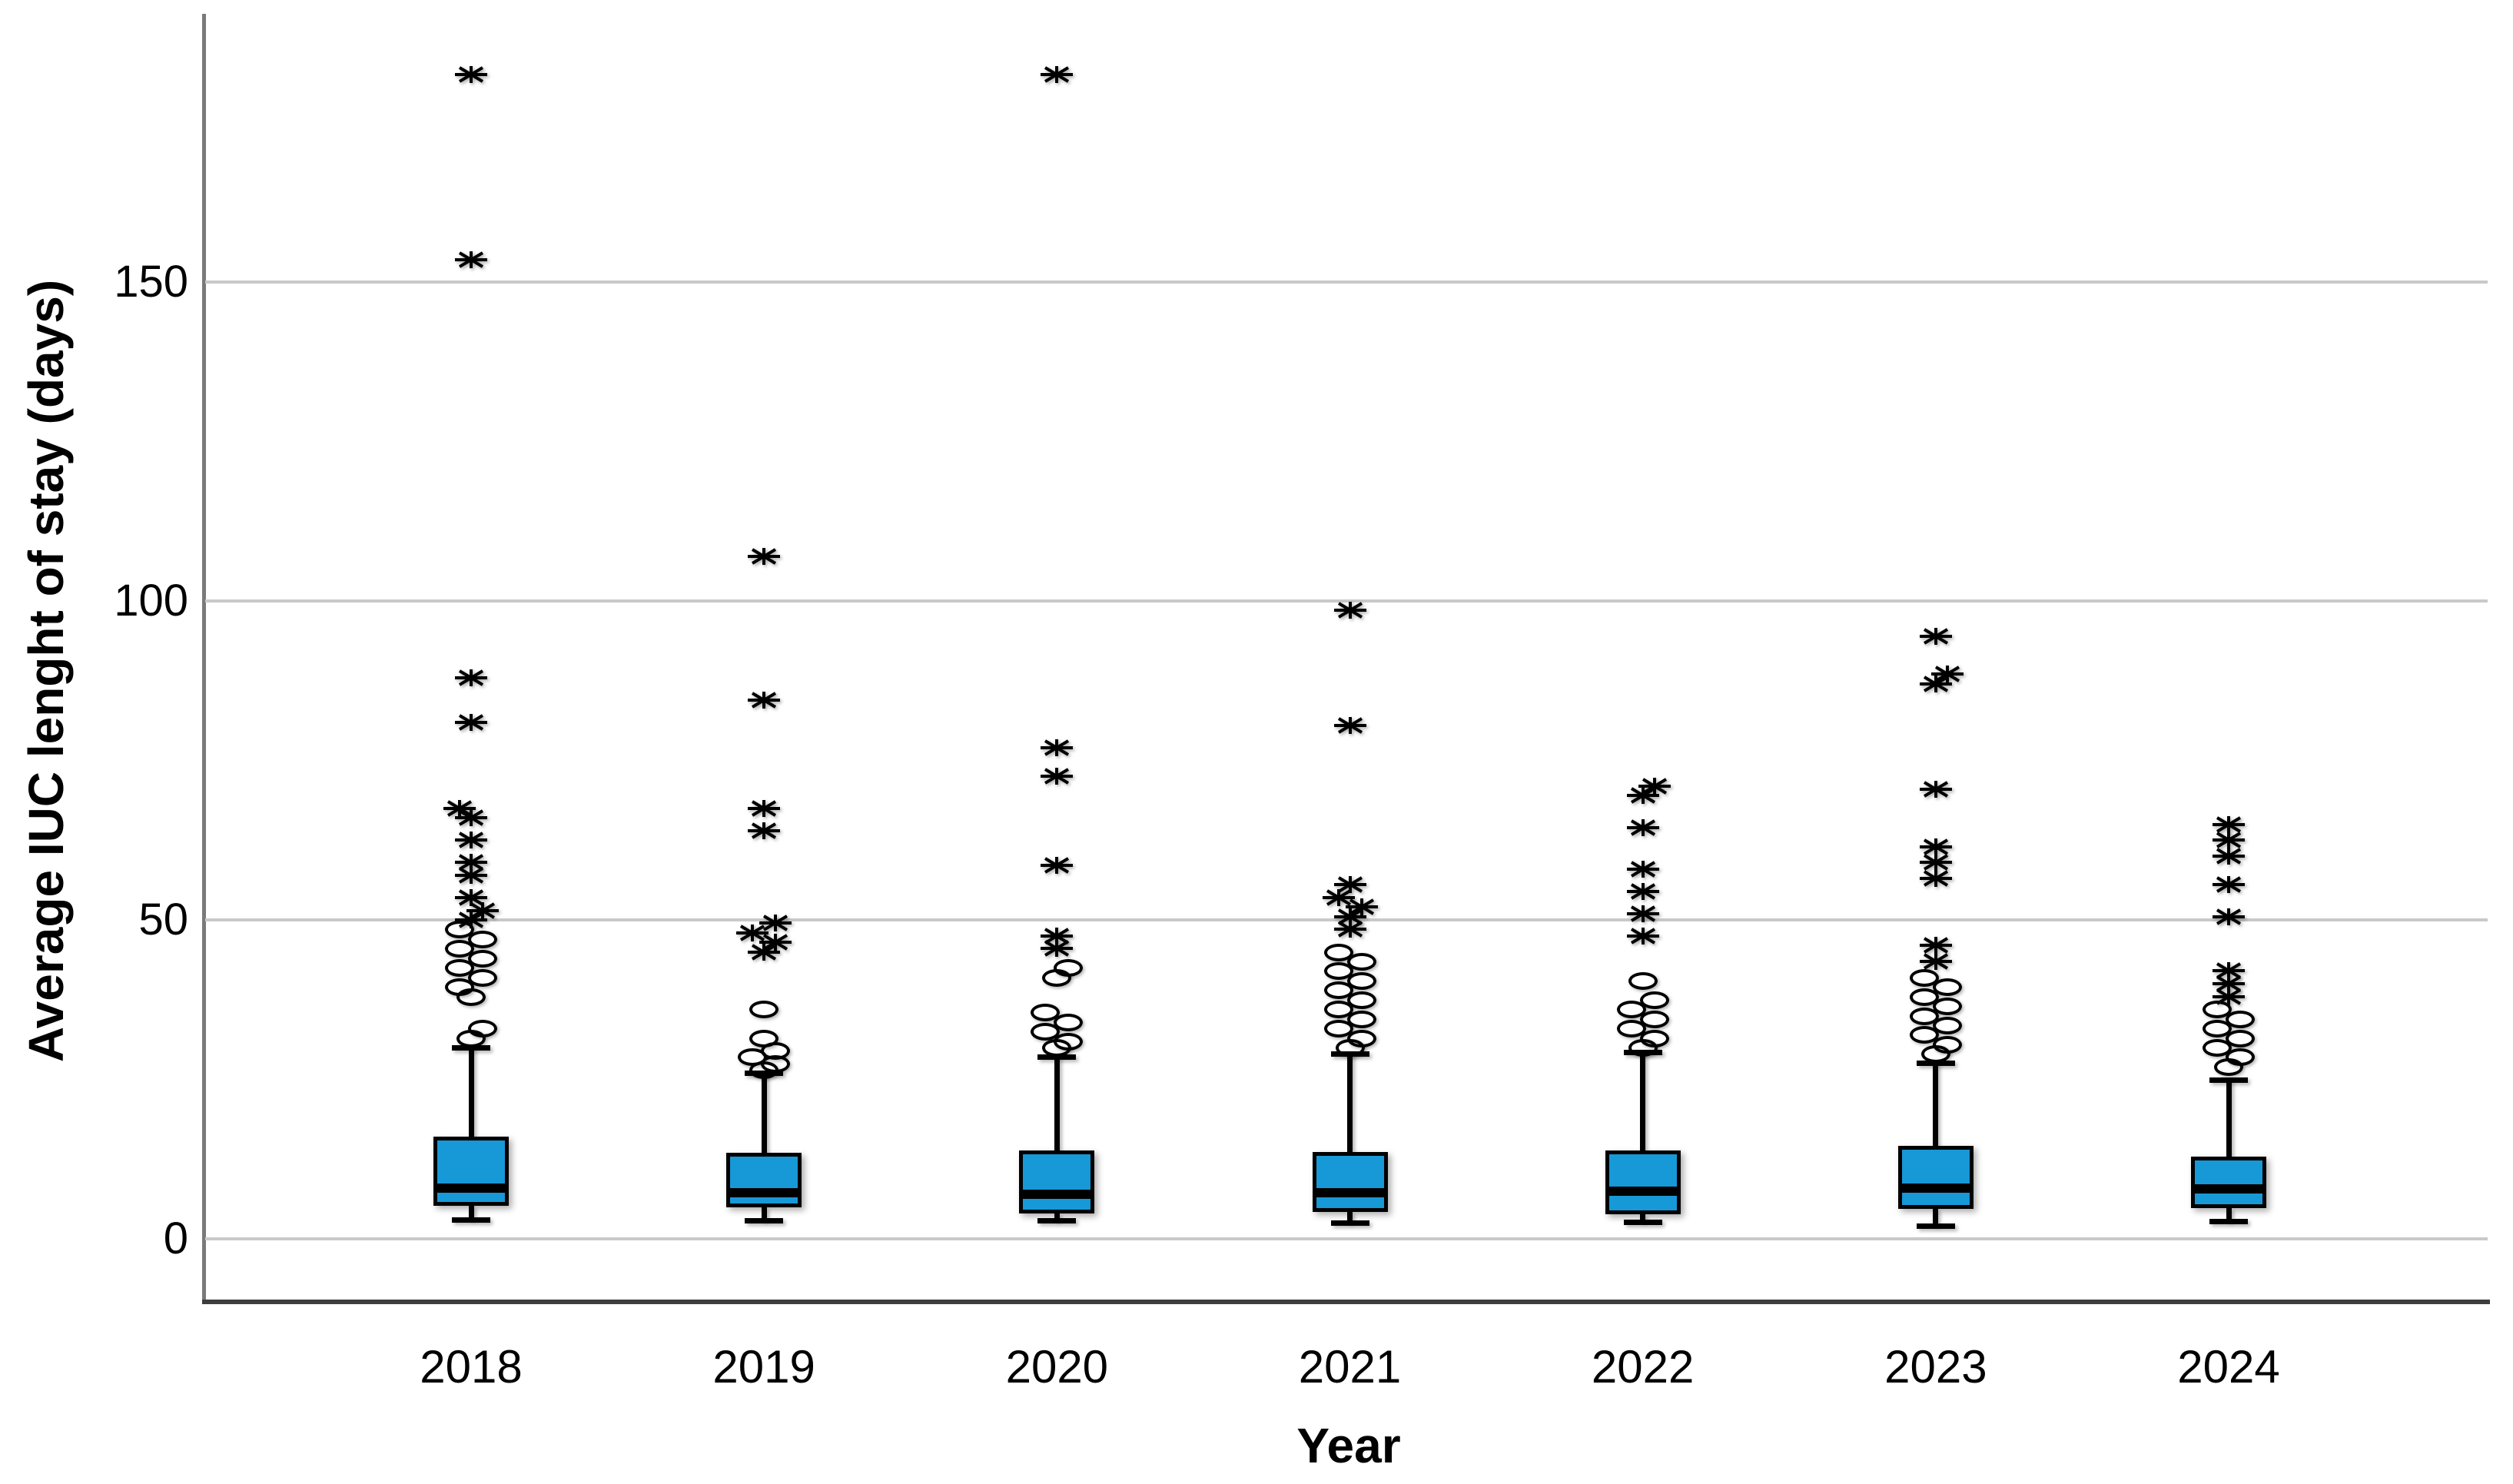 The width and height of the screenshot is (2513, 1484). Describe the element at coordinates (175, 1238) in the screenshot. I see `y-tick-label-0: 0` at that location.